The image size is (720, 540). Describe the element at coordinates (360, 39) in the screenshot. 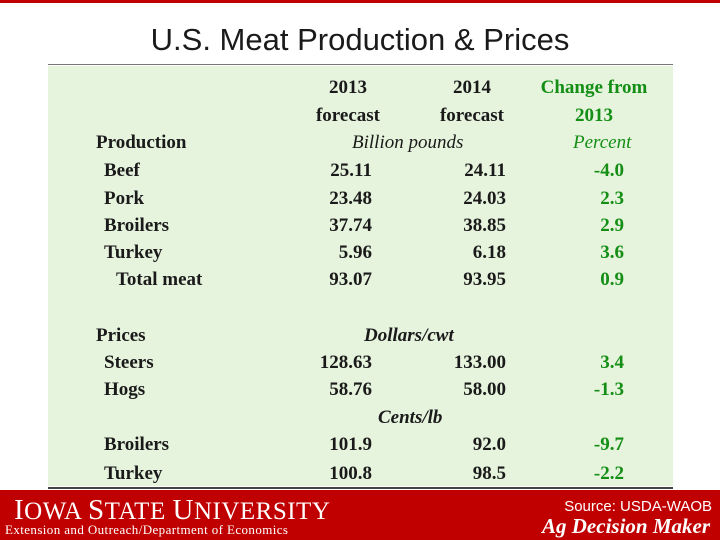

I see `slide-title: U.S. Meat Production & Prices` at that location.